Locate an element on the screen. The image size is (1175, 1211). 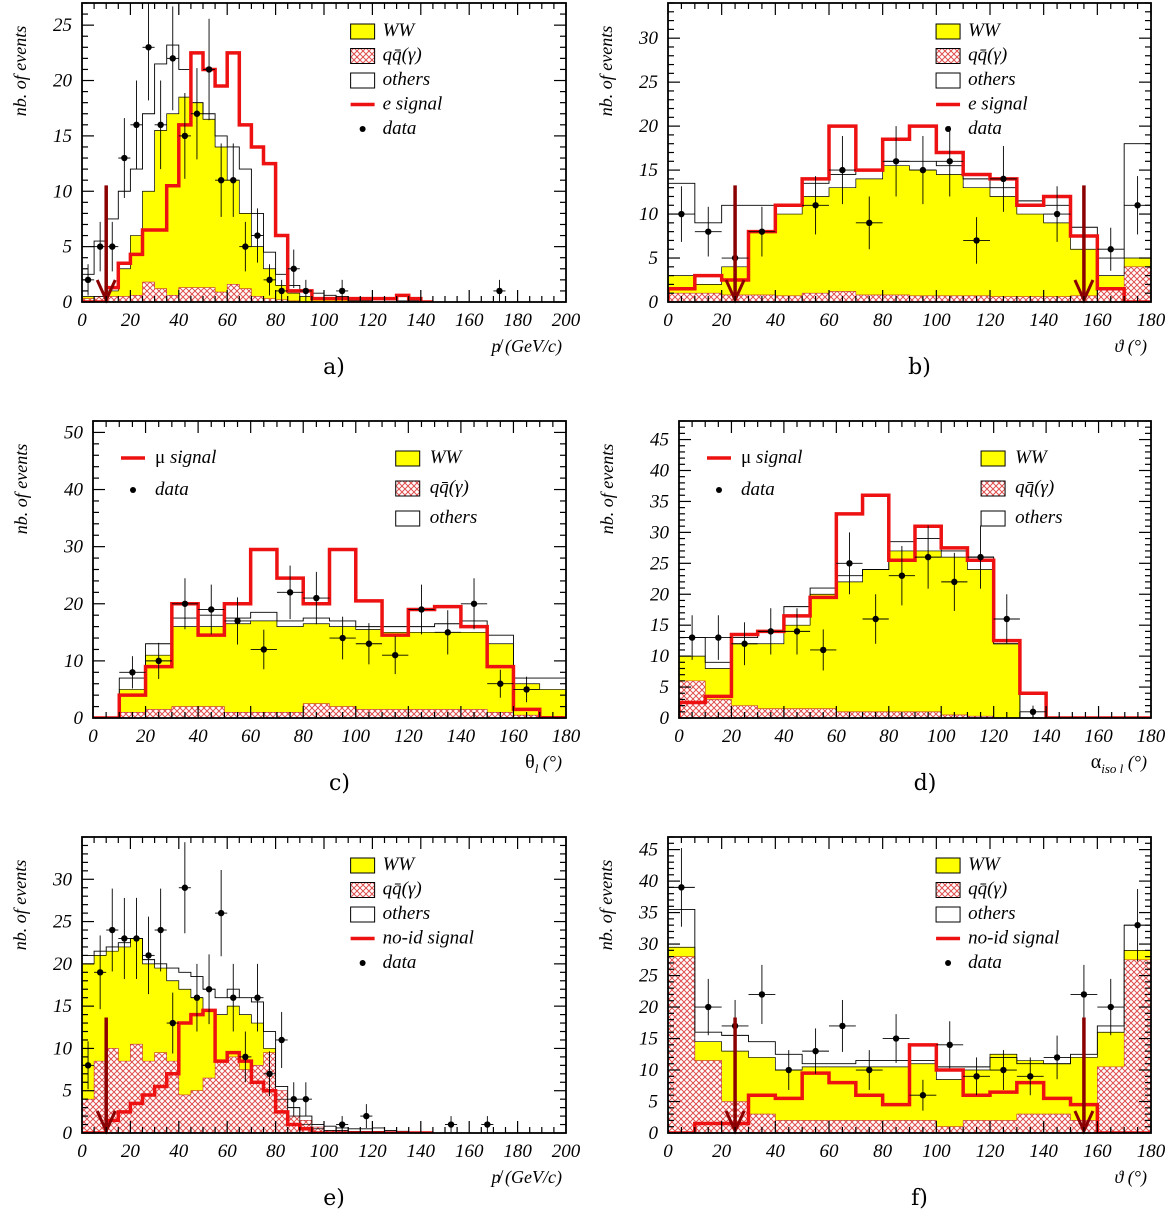
cut-arrow is located at coordinates (1084, 244).